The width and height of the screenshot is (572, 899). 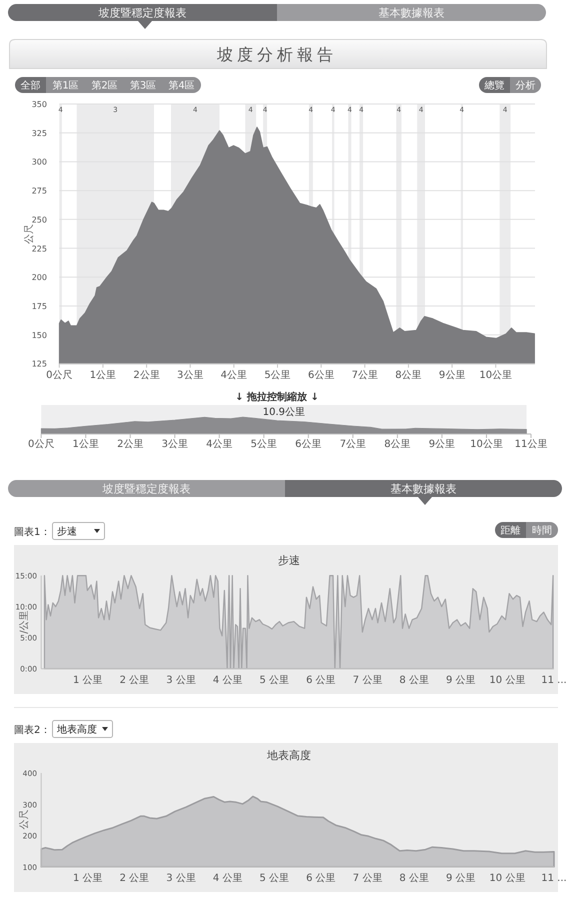 What do you see at coordinates (39, 277) in the screenshot?
I see `y-tick-label: 200` at bounding box center [39, 277].